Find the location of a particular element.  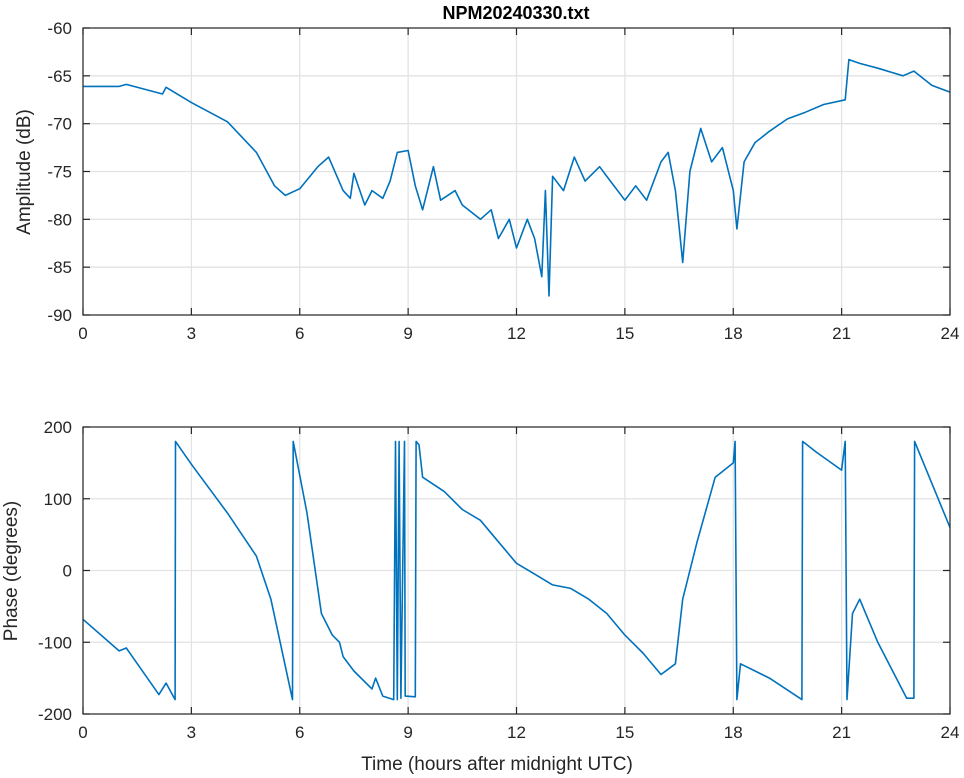

chart-title: NPM20240330.txt is located at coordinates (515, 13).